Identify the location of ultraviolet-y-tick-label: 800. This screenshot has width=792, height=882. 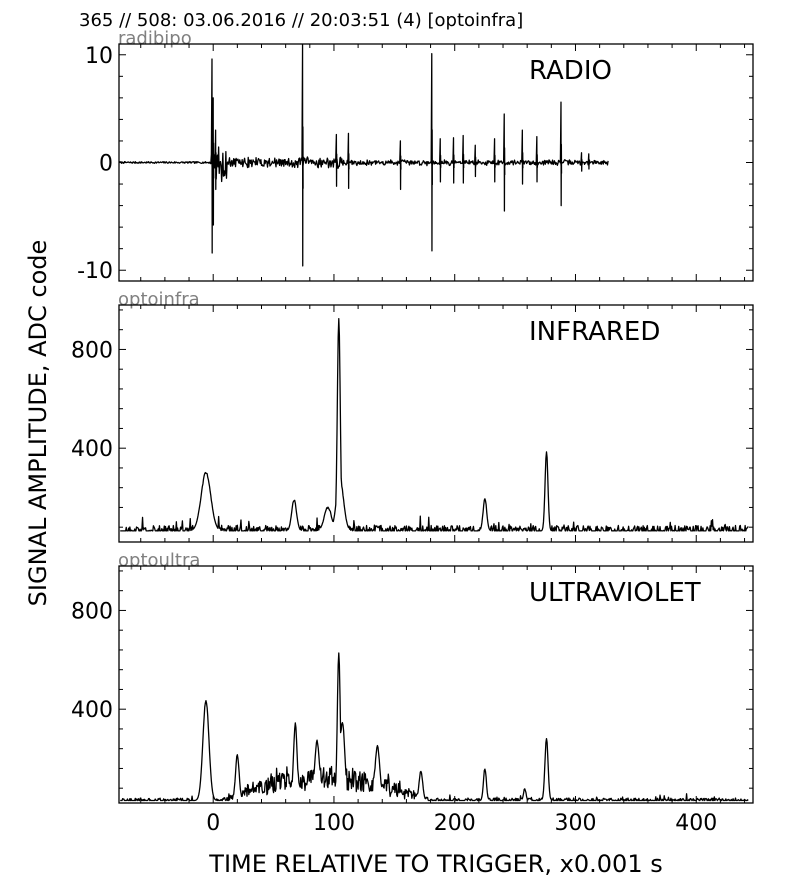
(92, 611).